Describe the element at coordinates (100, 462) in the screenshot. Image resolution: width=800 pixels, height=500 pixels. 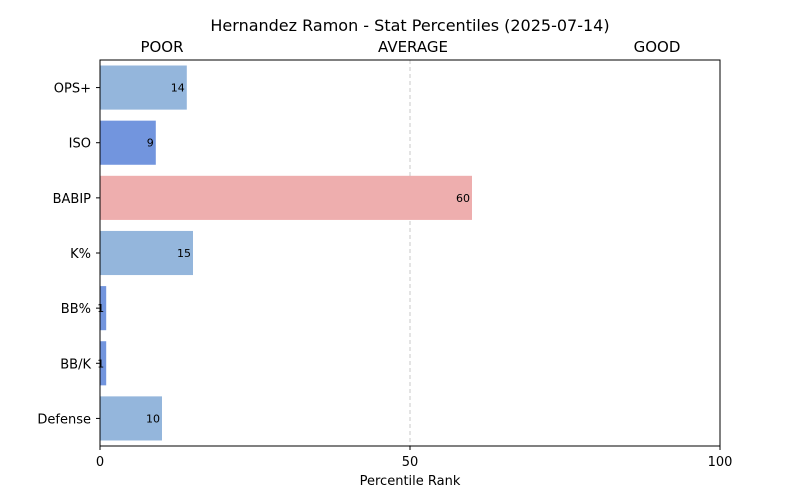
I see `x-tick-label: 0` at that location.